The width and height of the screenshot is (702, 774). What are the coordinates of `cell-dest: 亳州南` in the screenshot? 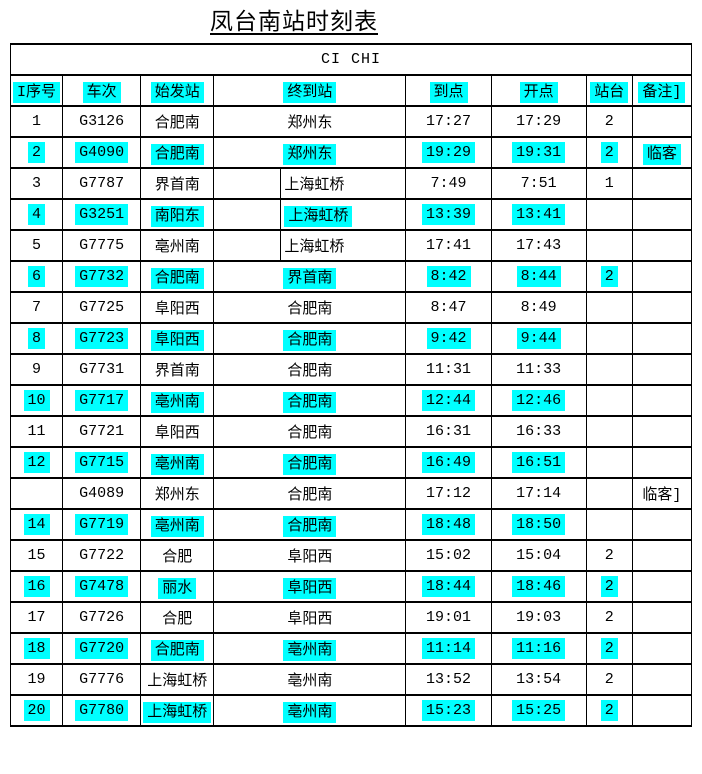 It's located at (310, 679).